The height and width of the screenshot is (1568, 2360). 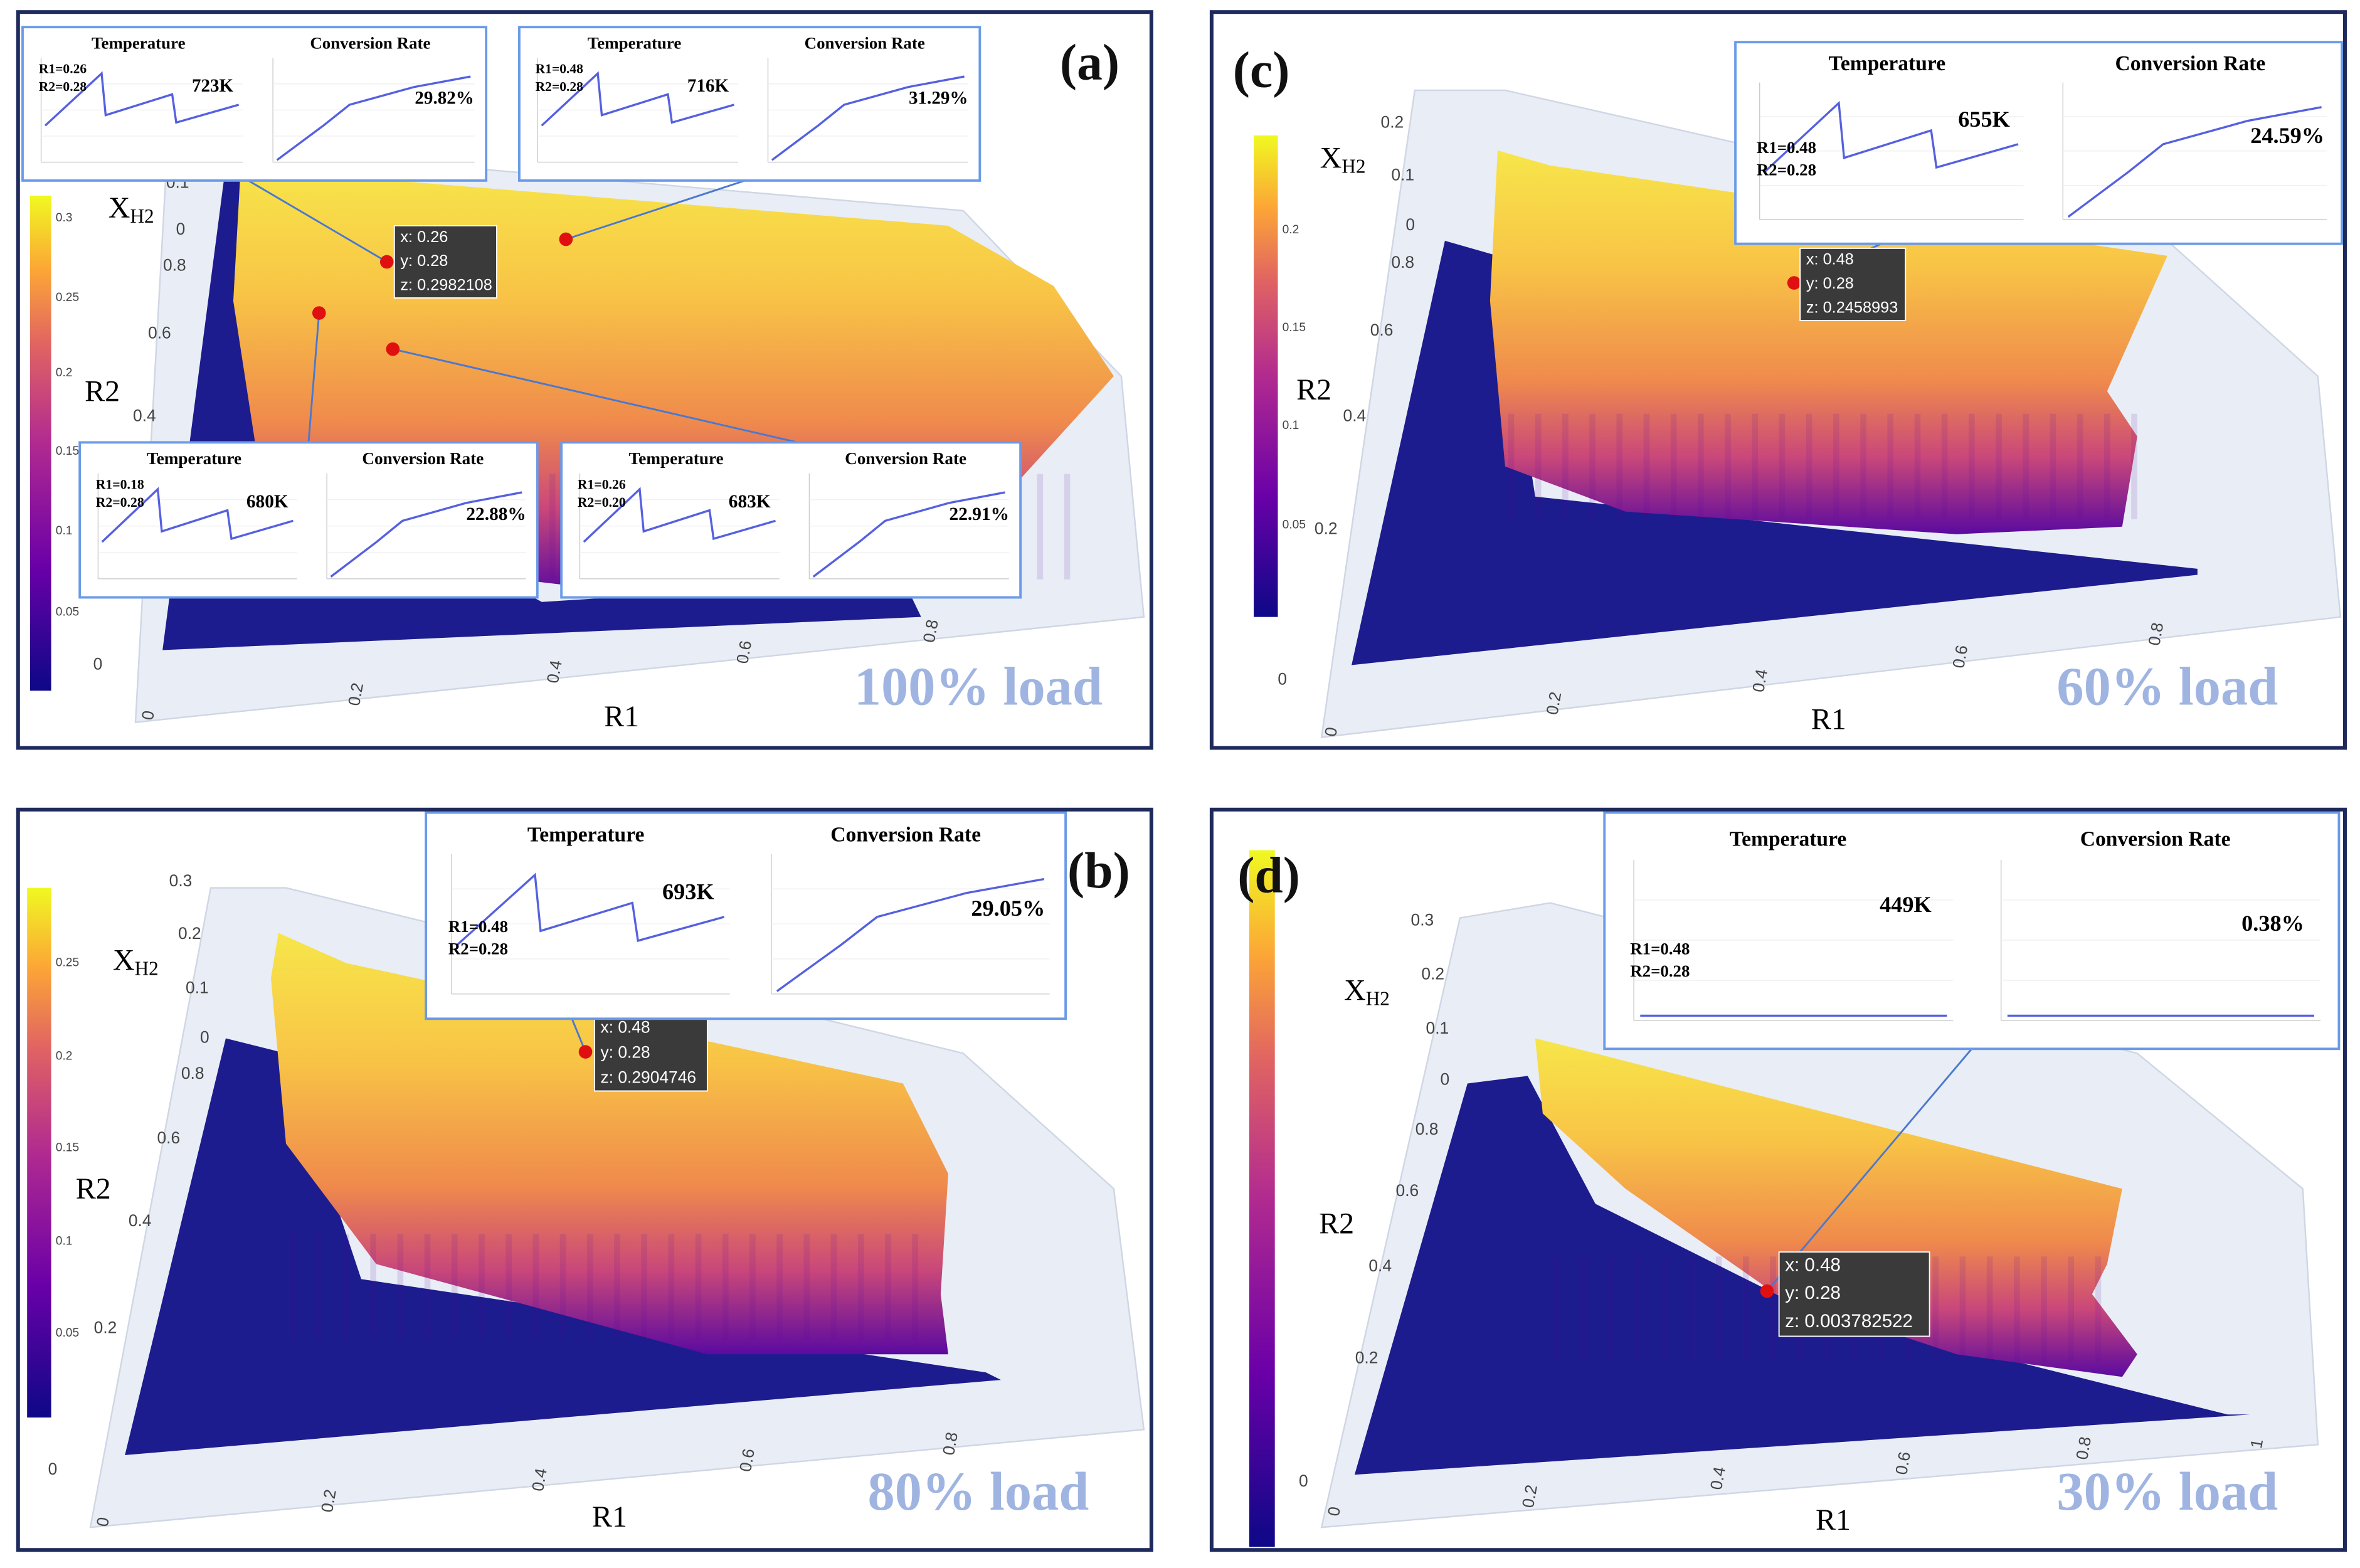 I want to click on inset-param: R1=0.18, so click(x=120, y=484).